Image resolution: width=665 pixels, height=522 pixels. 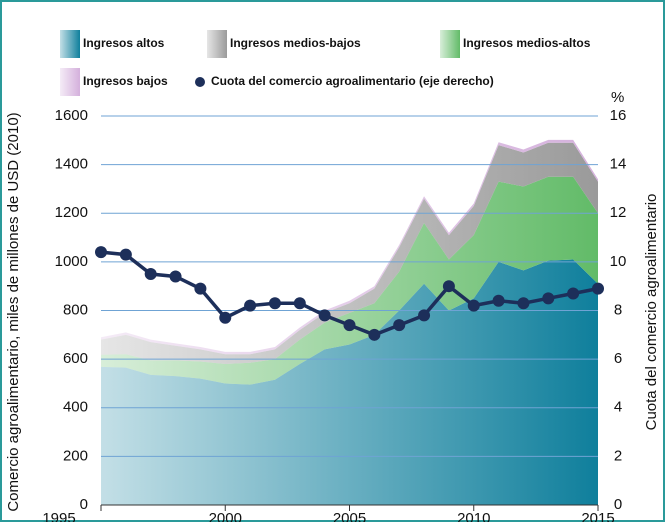 I want to click on x-tick-label: 2015, so click(x=597, y=516).